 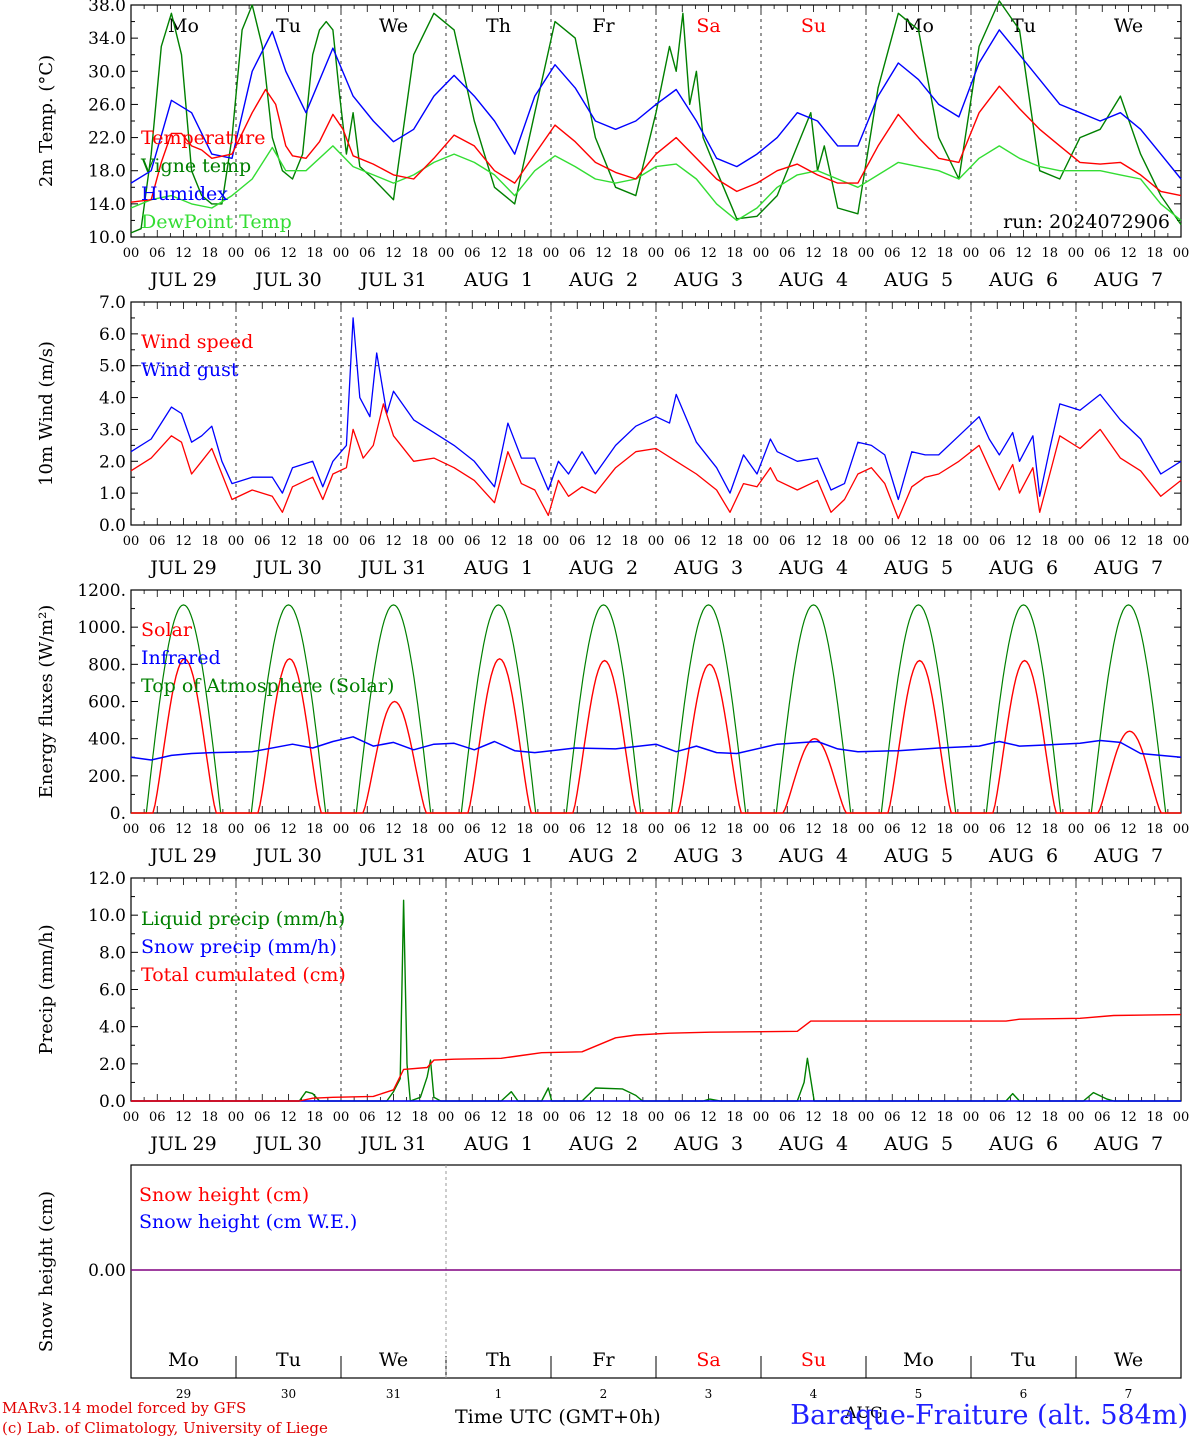 I want to click on date-label: JUL 31, so click(x=392, y=280).